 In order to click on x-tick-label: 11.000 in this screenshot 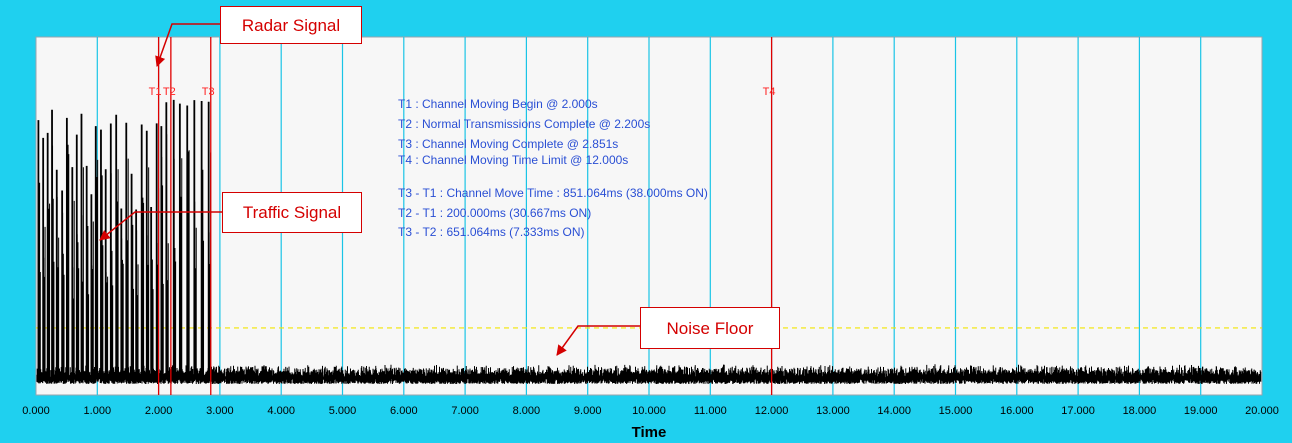, I will do `click(710, 411)`.